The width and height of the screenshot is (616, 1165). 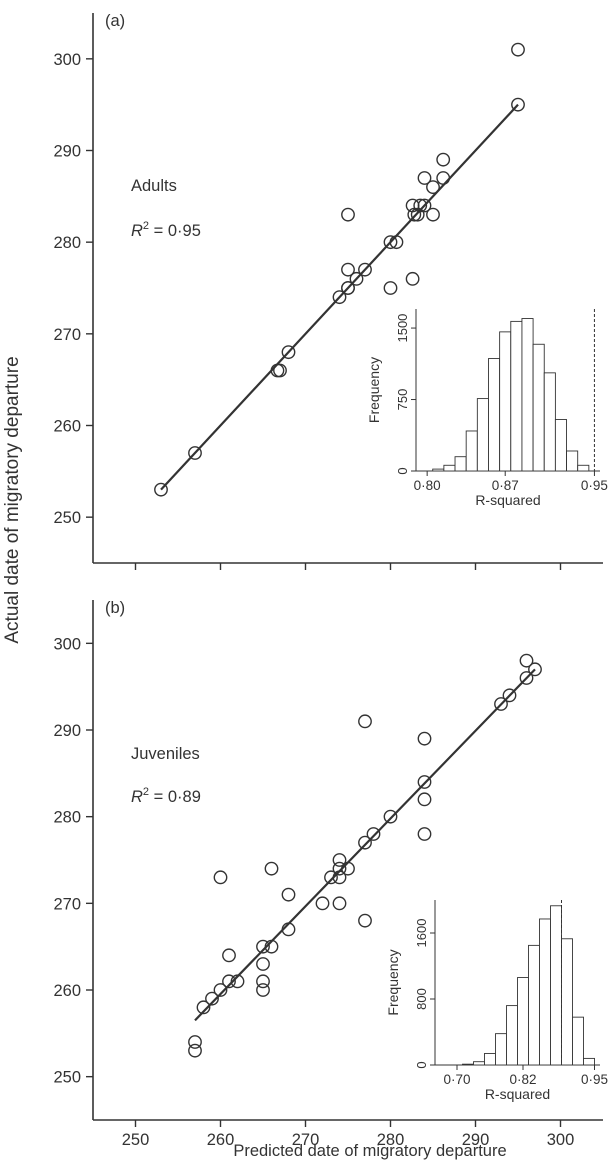 I want to click on r-superscript: 2, so click(x=146, y=792).